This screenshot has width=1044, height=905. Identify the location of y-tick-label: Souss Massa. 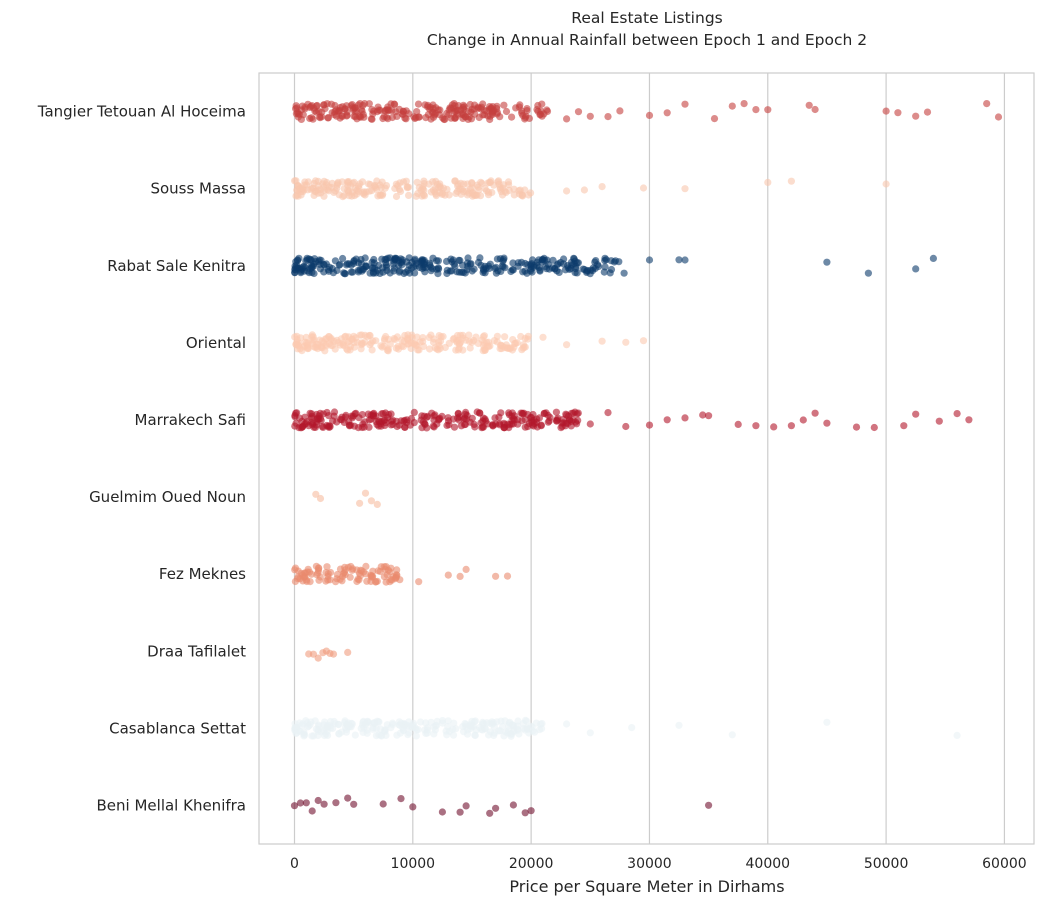
(198, 189).